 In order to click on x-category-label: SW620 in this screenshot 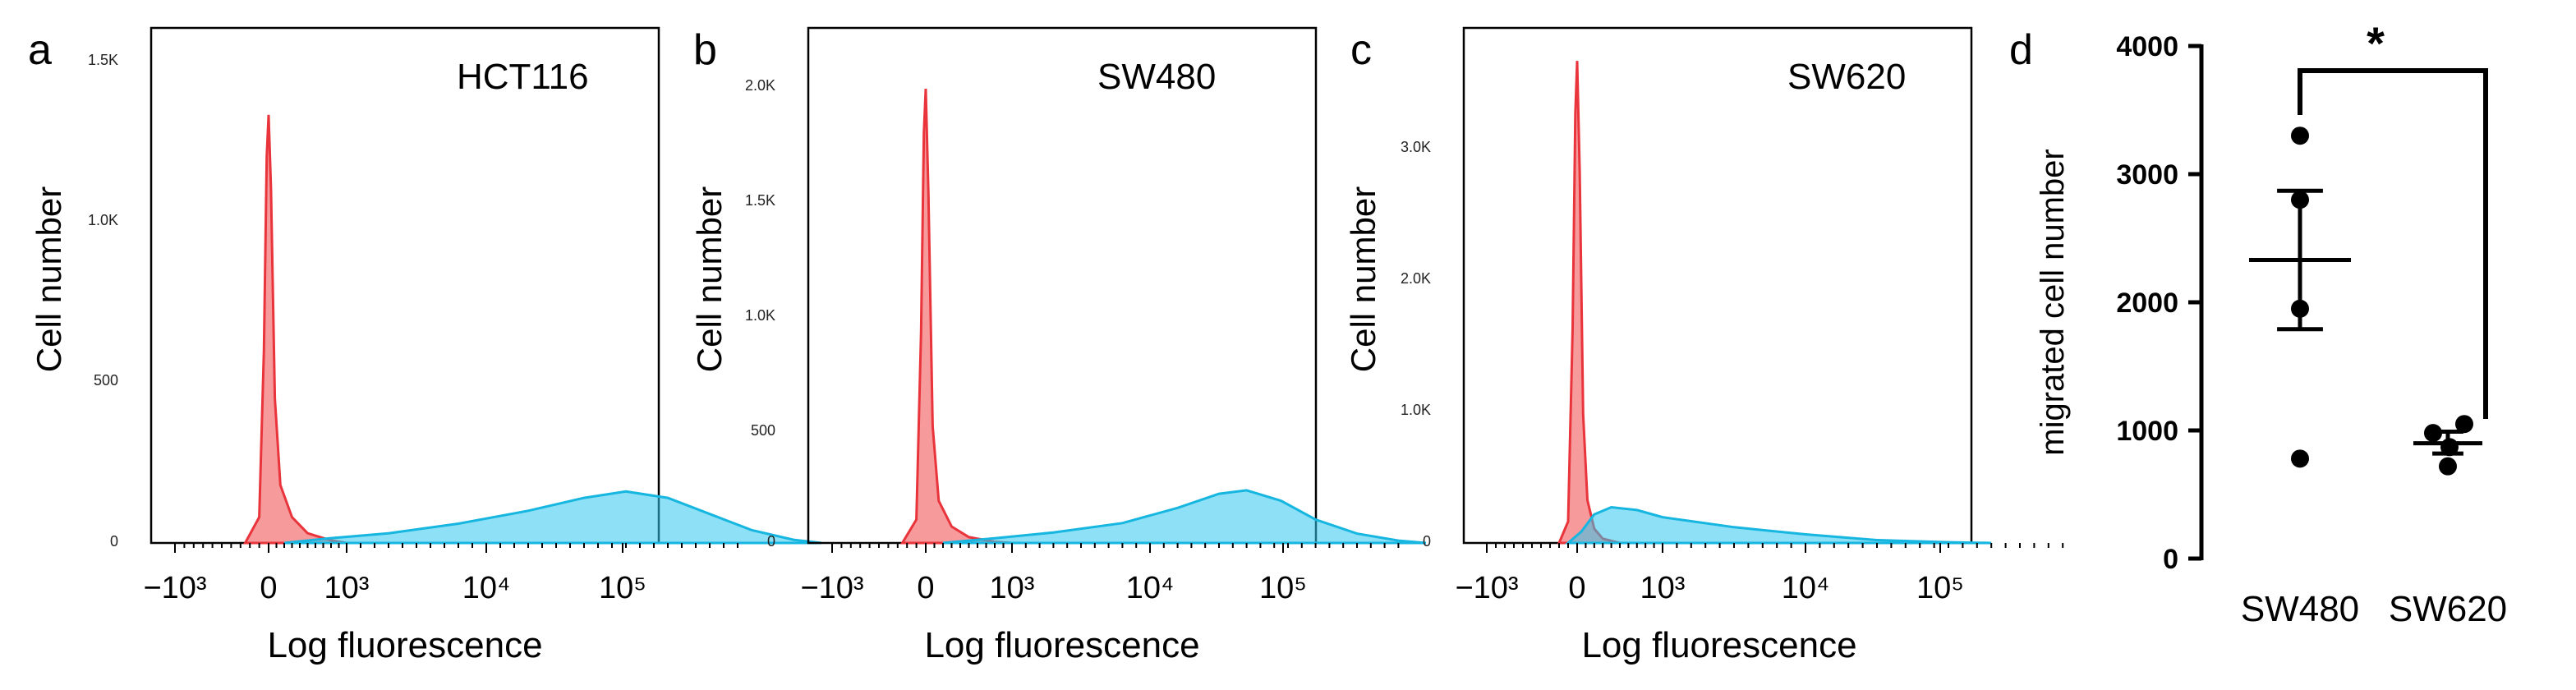, I will do `click(2448, 609)`.